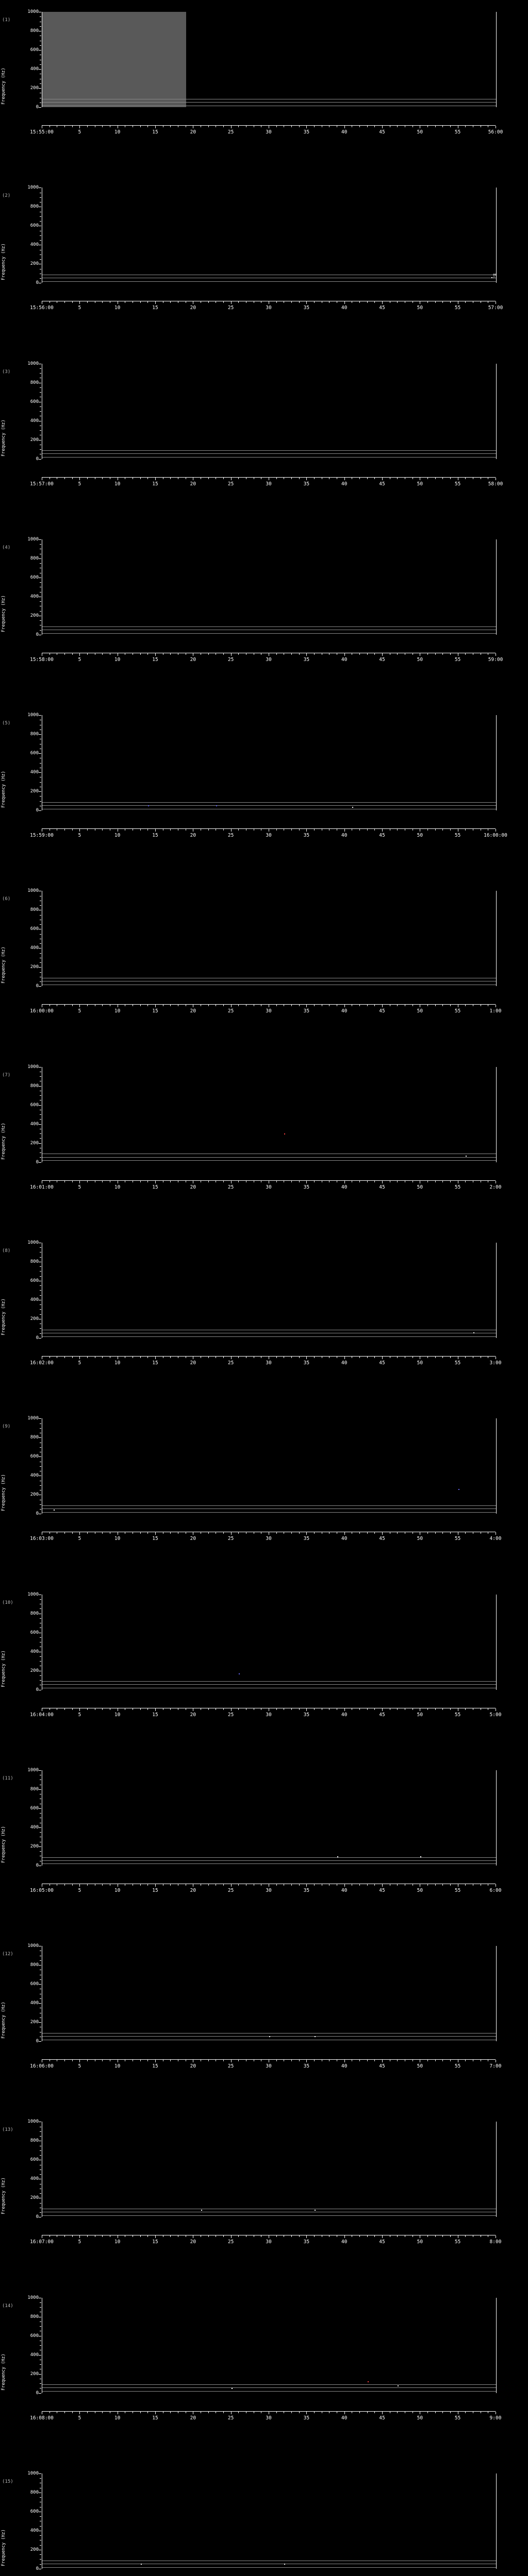 This screenshot has width=528, height=2576. I want to click on y-tick-label: 200, so click(34, 2022).